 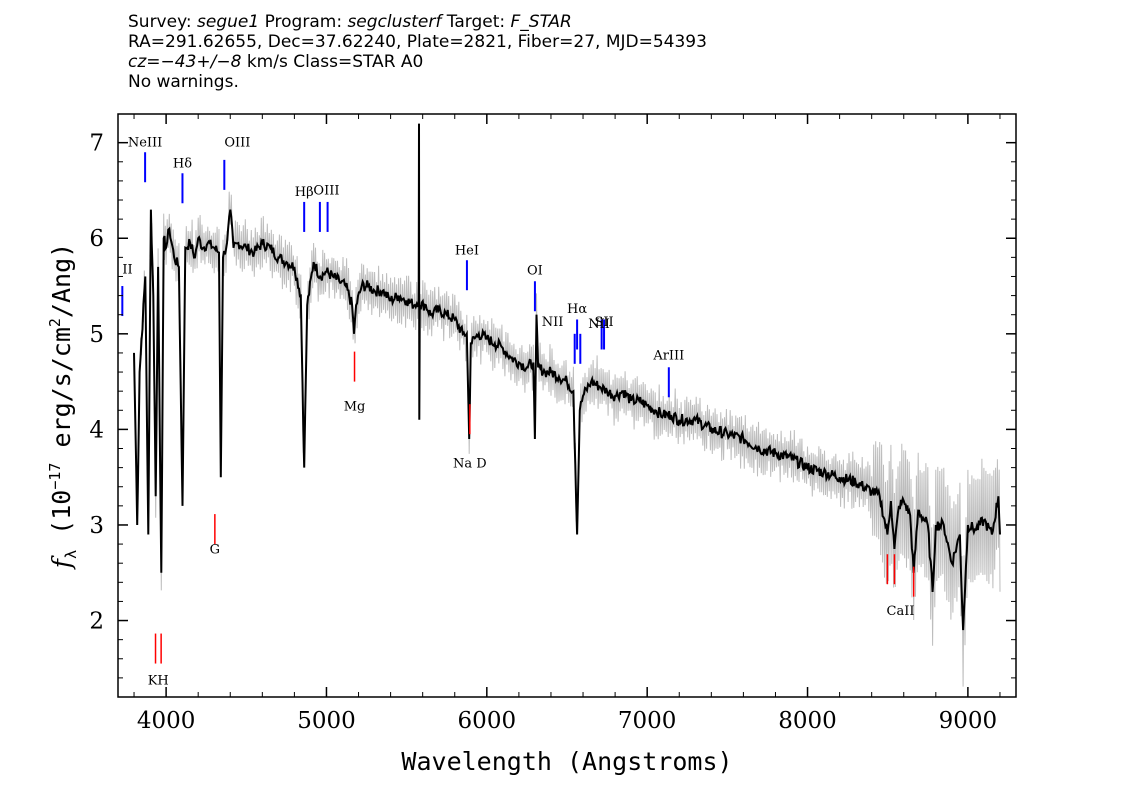 What do you see at coordinates (215, 550) in the screenshot?
I see `line-label: G` at bounding box center [215, 550].